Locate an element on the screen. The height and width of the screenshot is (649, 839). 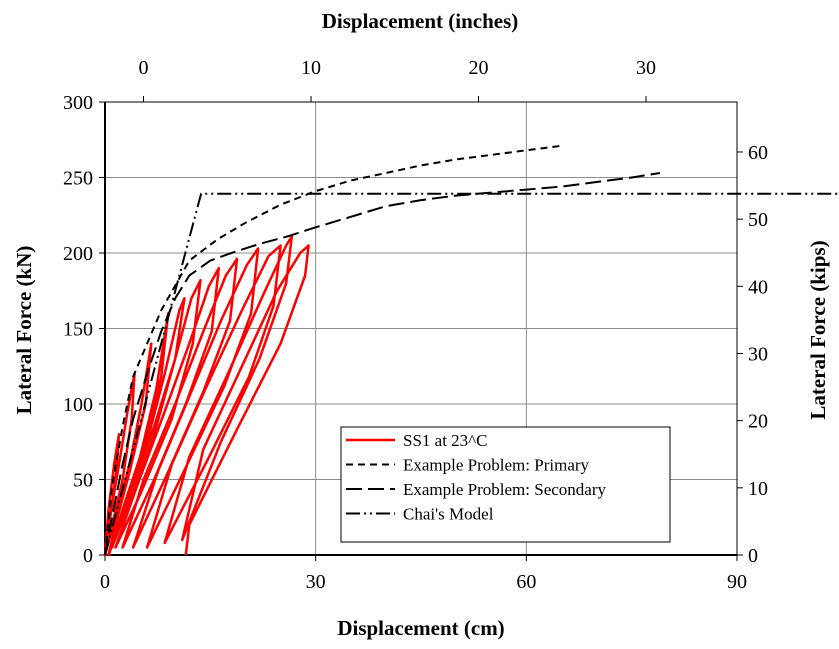
bottom-tick-label: 90 is located at coordinates (737, 582).